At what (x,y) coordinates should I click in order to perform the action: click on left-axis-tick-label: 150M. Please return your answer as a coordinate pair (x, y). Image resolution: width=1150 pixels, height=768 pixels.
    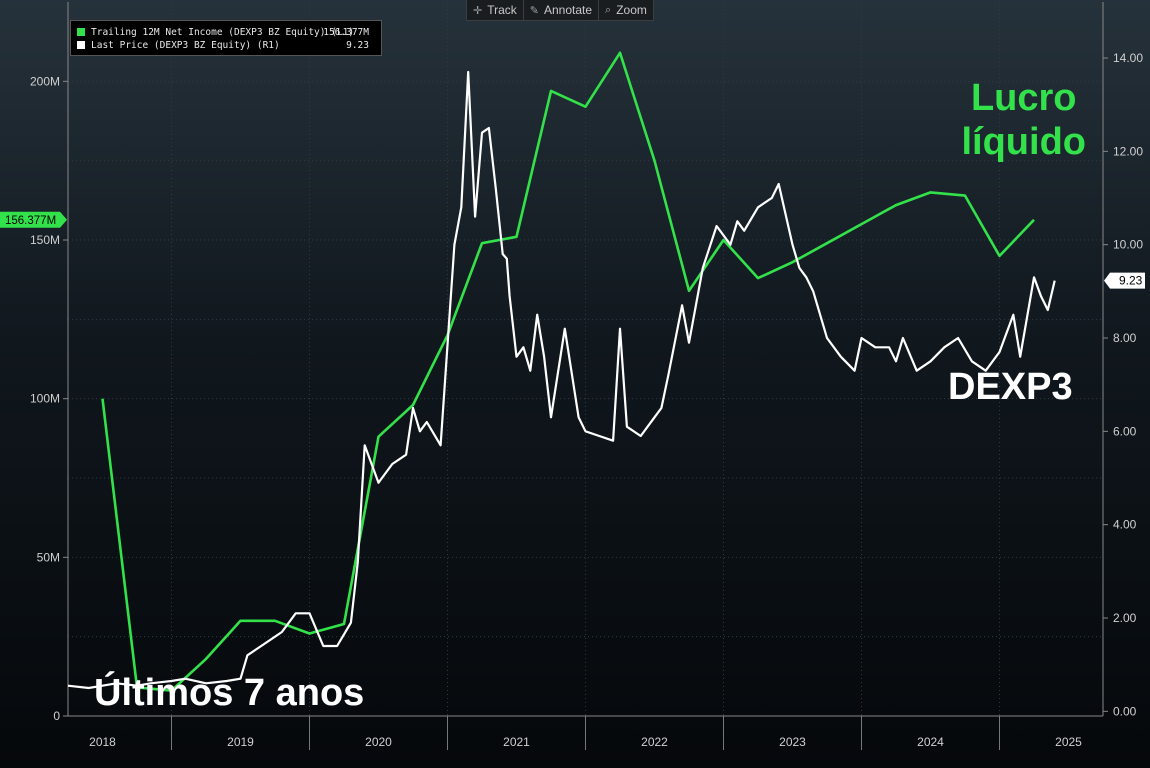
    Looking at the image, I should click on (45, 240).